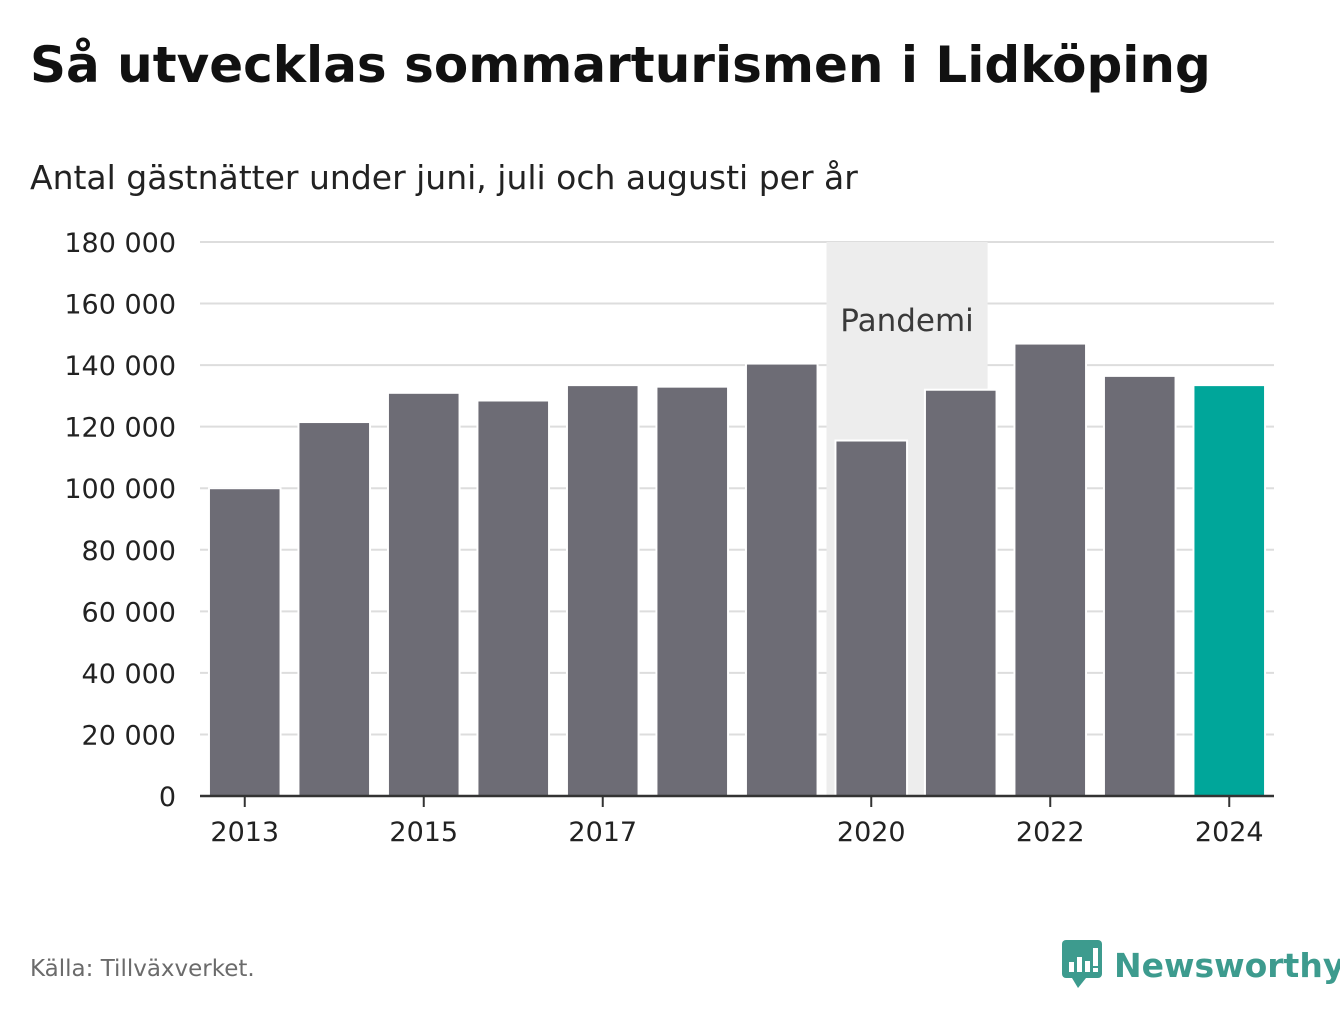  What do you see at coordinates (1227, 965) in the screenshot?
I see `brand-name: Newsworthy` at bounding box center [1227, 965].